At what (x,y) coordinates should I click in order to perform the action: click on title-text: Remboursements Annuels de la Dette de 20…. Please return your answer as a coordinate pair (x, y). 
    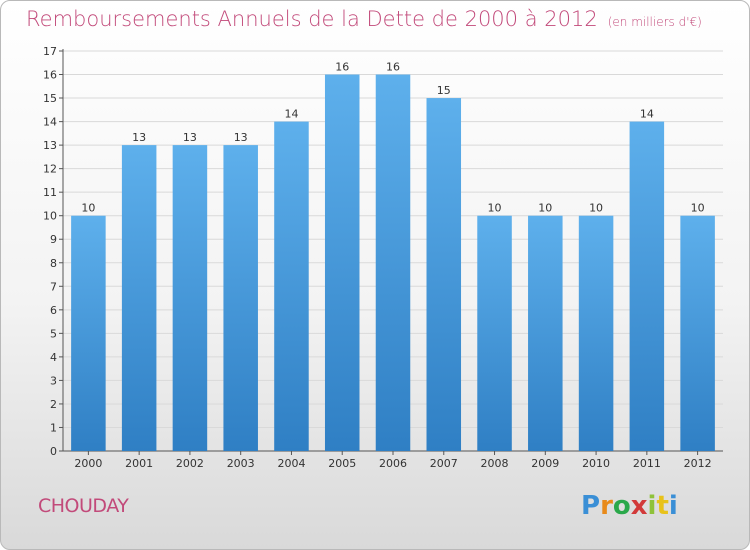
    Looking at the image, I should click on (312, 19).